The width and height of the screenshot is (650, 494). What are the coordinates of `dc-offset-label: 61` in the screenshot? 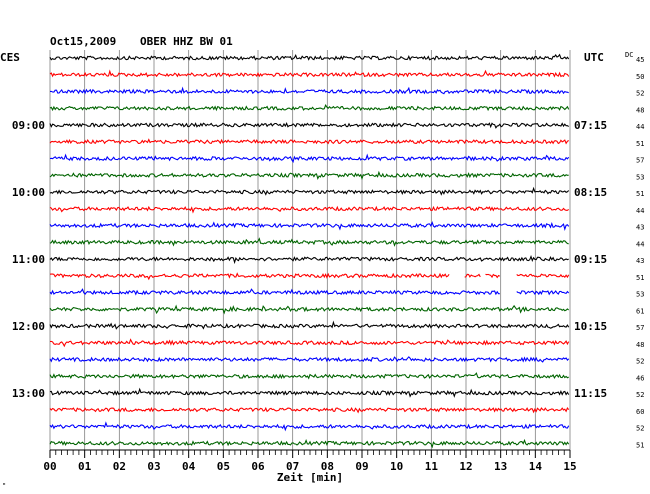 It's located at (640, 311).